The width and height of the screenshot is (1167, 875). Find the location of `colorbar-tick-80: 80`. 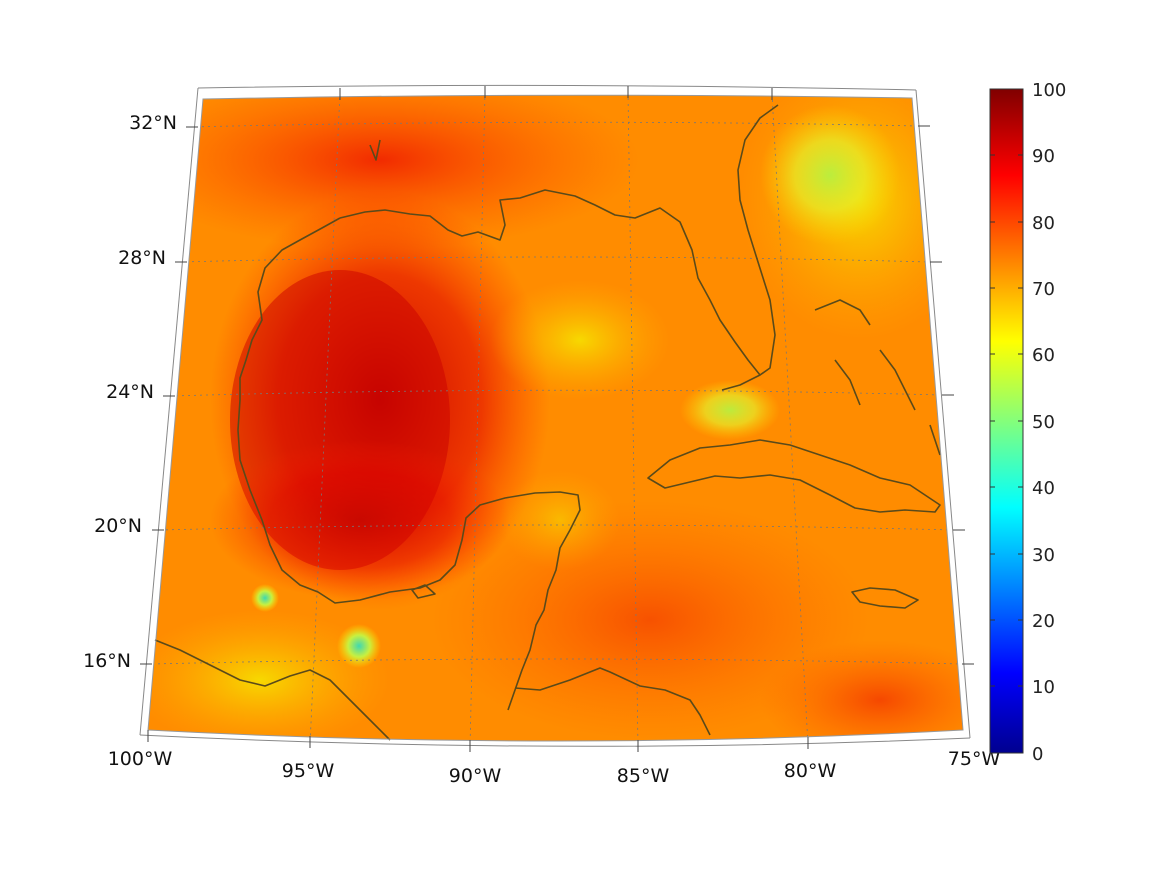

colorbar-tick-80: 80 is located at coordinates (1043, 223).